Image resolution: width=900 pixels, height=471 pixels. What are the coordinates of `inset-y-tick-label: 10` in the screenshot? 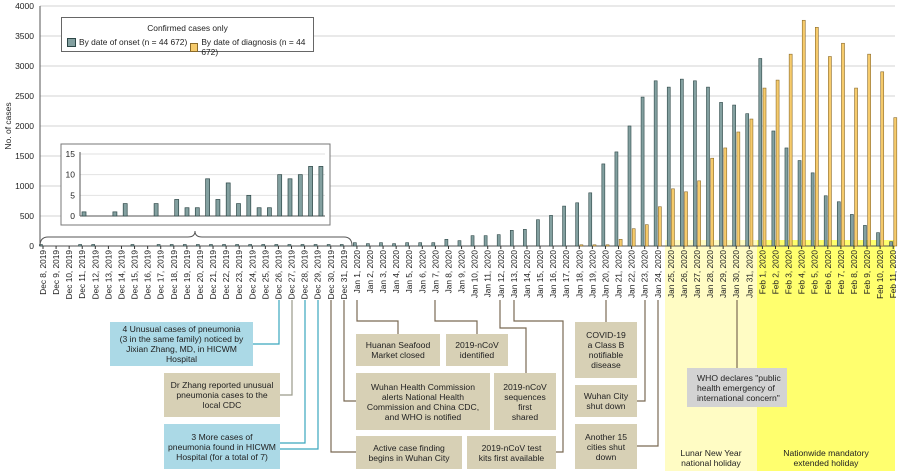 It's located at (71, 175).